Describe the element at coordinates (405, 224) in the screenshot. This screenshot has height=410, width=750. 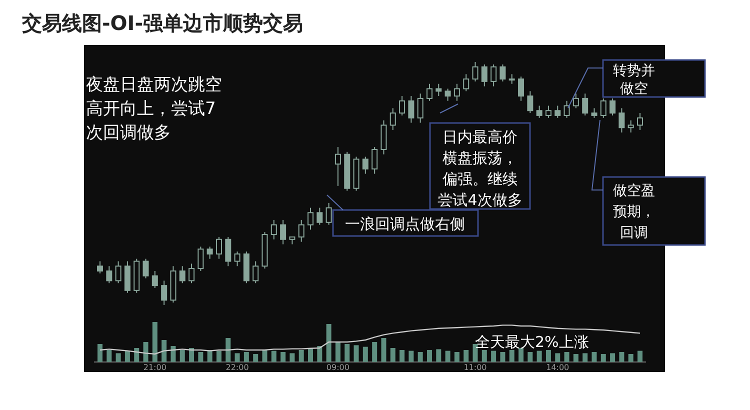
I see `annotation: 一浪回调点做右侧` at that location.